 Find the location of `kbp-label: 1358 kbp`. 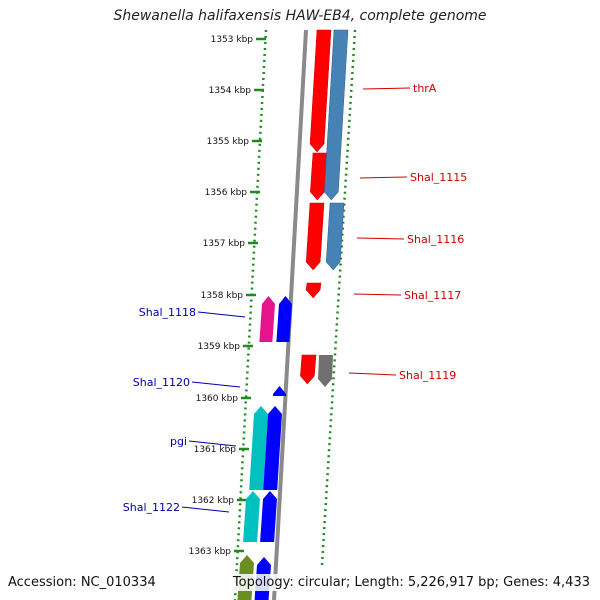

kbp-label: 1358 kbp is located at coordinates (222, 296).